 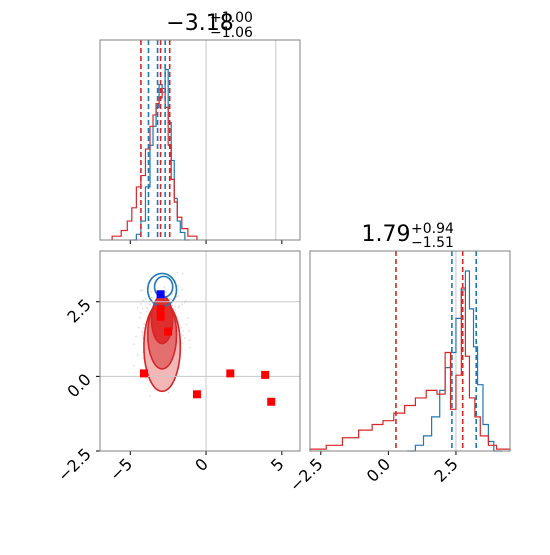 What do you see at coordinates (78, 310) in the screenshot?
I see `joint-y-tick-label: 2.5` at bounding box center [78, 310].